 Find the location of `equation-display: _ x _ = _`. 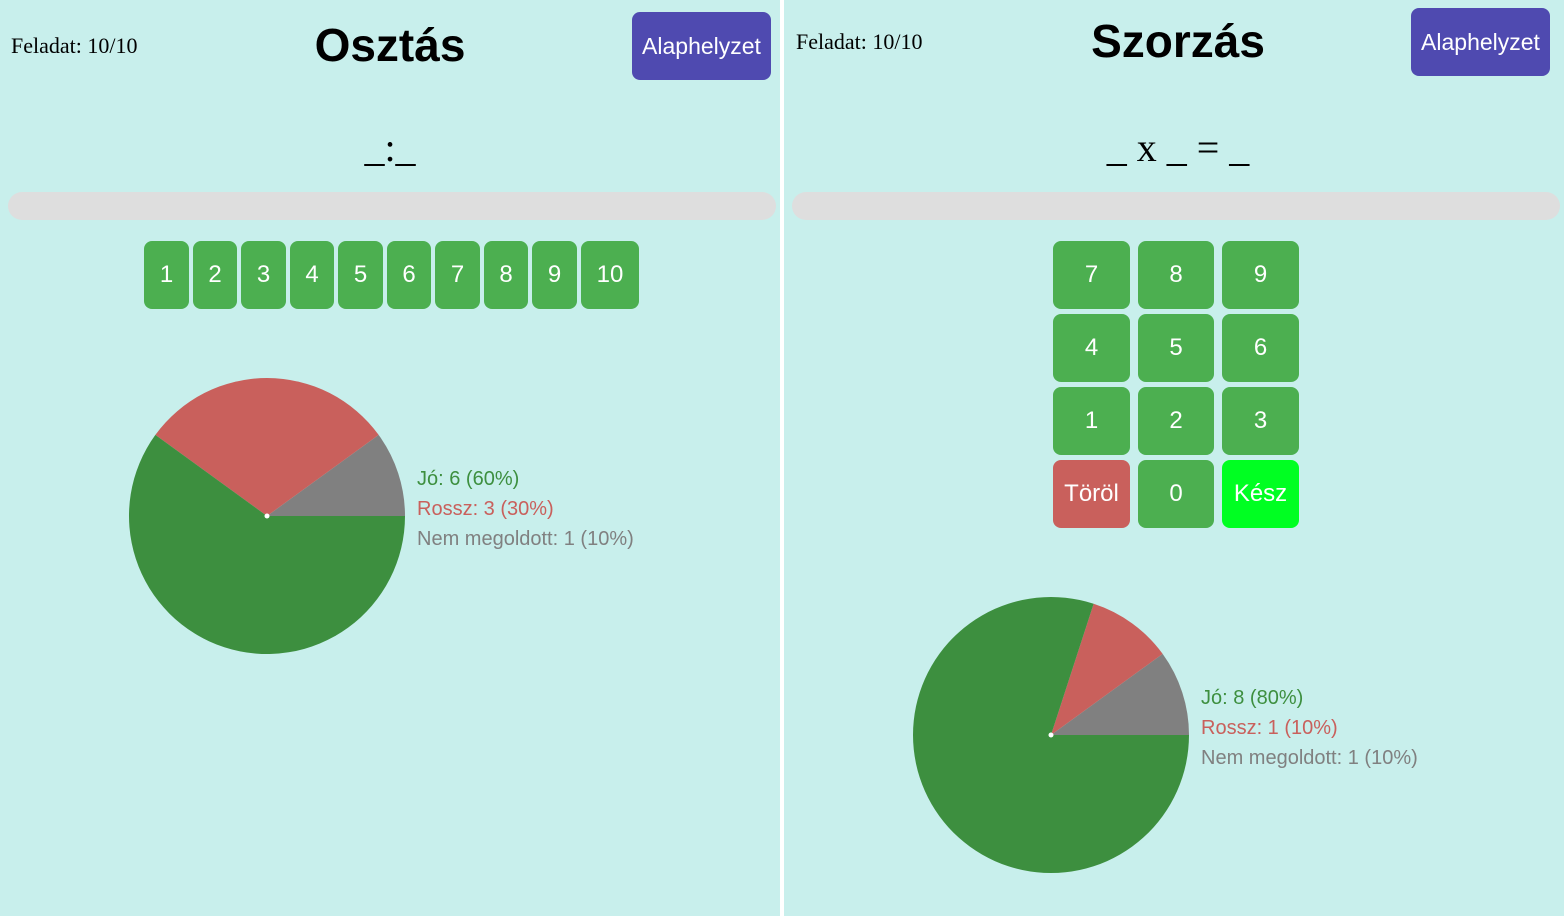

equation-display: _ x _ = _ is located at coordinates (1178, 147).